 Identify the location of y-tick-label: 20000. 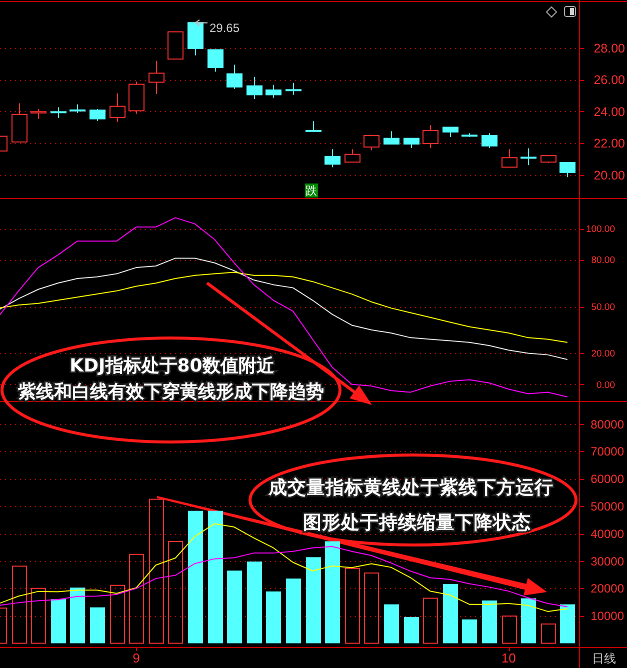
(607, 589).